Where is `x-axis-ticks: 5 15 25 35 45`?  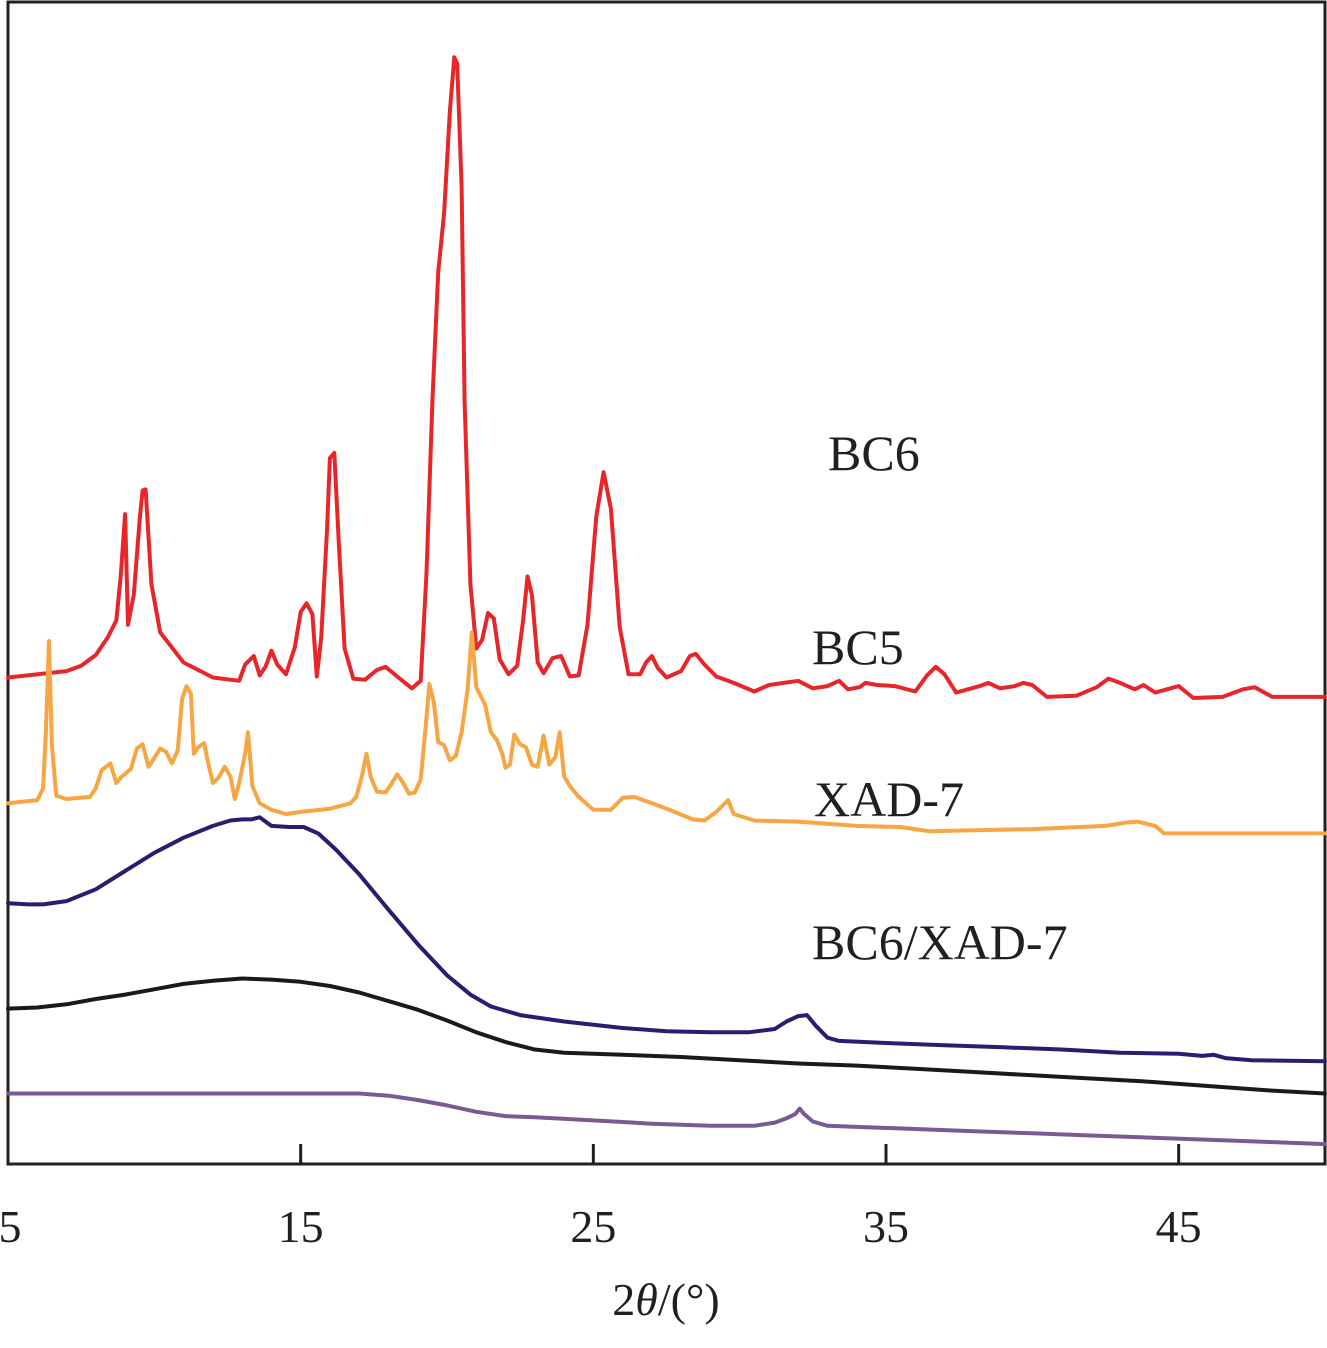 x-axis-ticks: 5 15 25 35 45 is located at coordinates (601, 1198).